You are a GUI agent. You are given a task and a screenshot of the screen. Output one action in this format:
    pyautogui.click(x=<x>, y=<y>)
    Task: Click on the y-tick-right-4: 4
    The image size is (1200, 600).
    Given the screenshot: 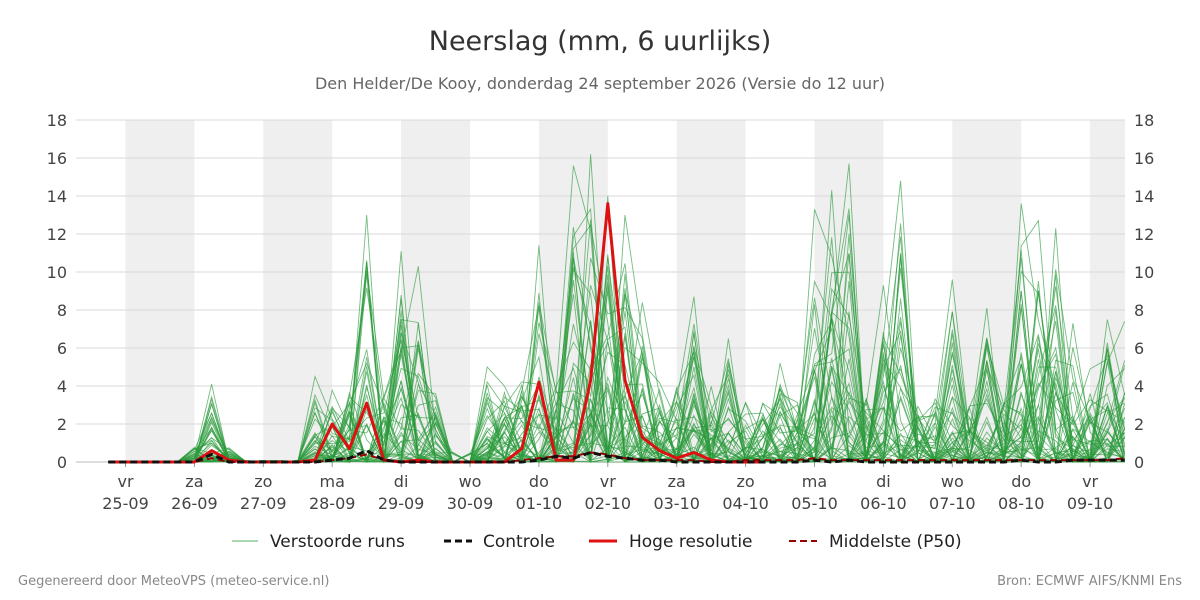 What is the action you would take?
    pyautogui.click(x=1139, y=386)
    